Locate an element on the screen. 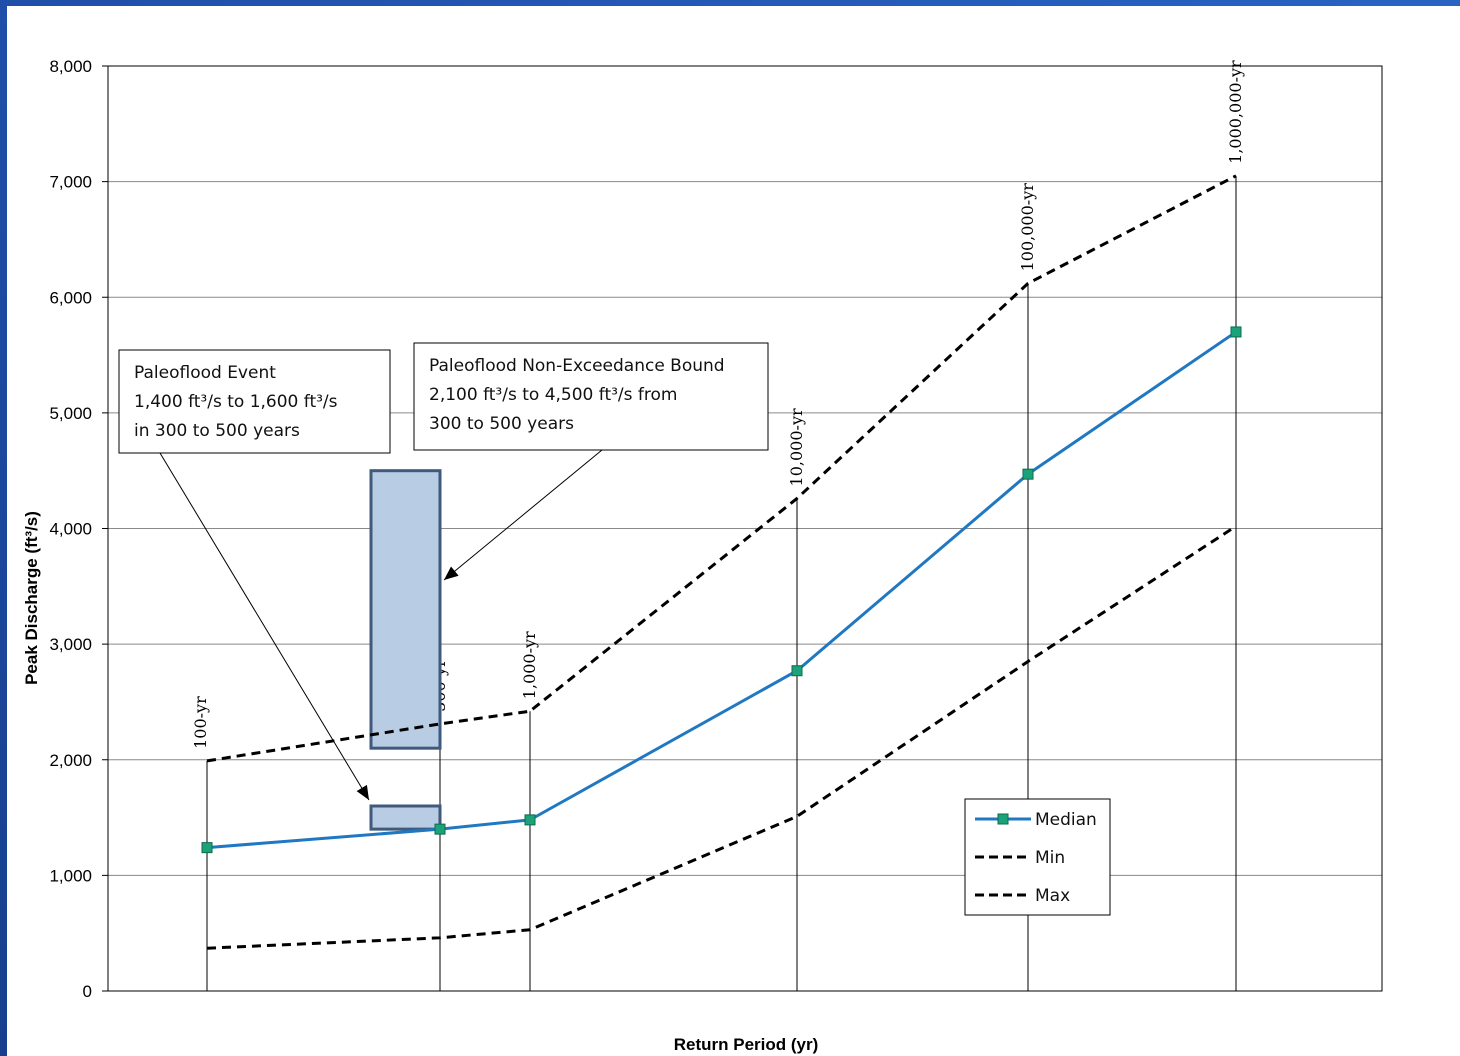 Image resolution: width=1460 pixels, height=1056 pixels. y-axis-title: Peak Discharge (ft³/s) is located at coordinates (31, 598).